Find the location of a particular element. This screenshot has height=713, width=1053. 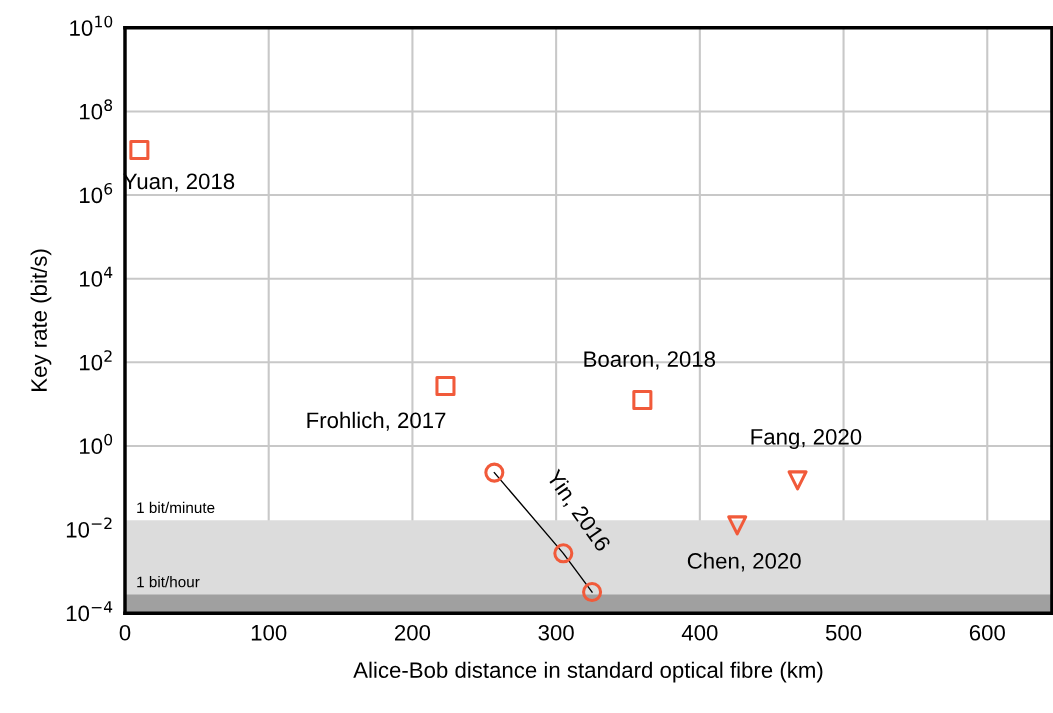

x-tick-label: 200 is located at coordinates (413, 632).